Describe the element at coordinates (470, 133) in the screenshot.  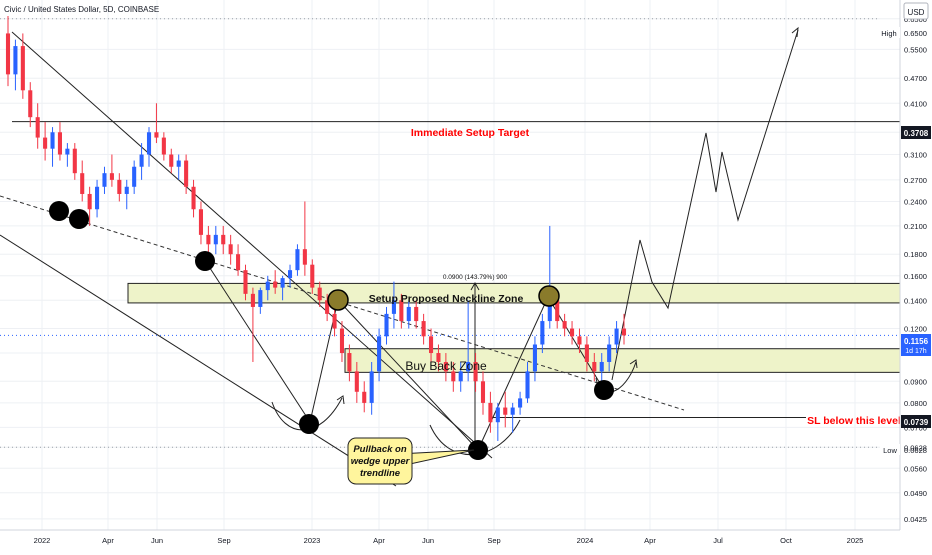
I see `target-label: Immediate Setup Target` at that location.